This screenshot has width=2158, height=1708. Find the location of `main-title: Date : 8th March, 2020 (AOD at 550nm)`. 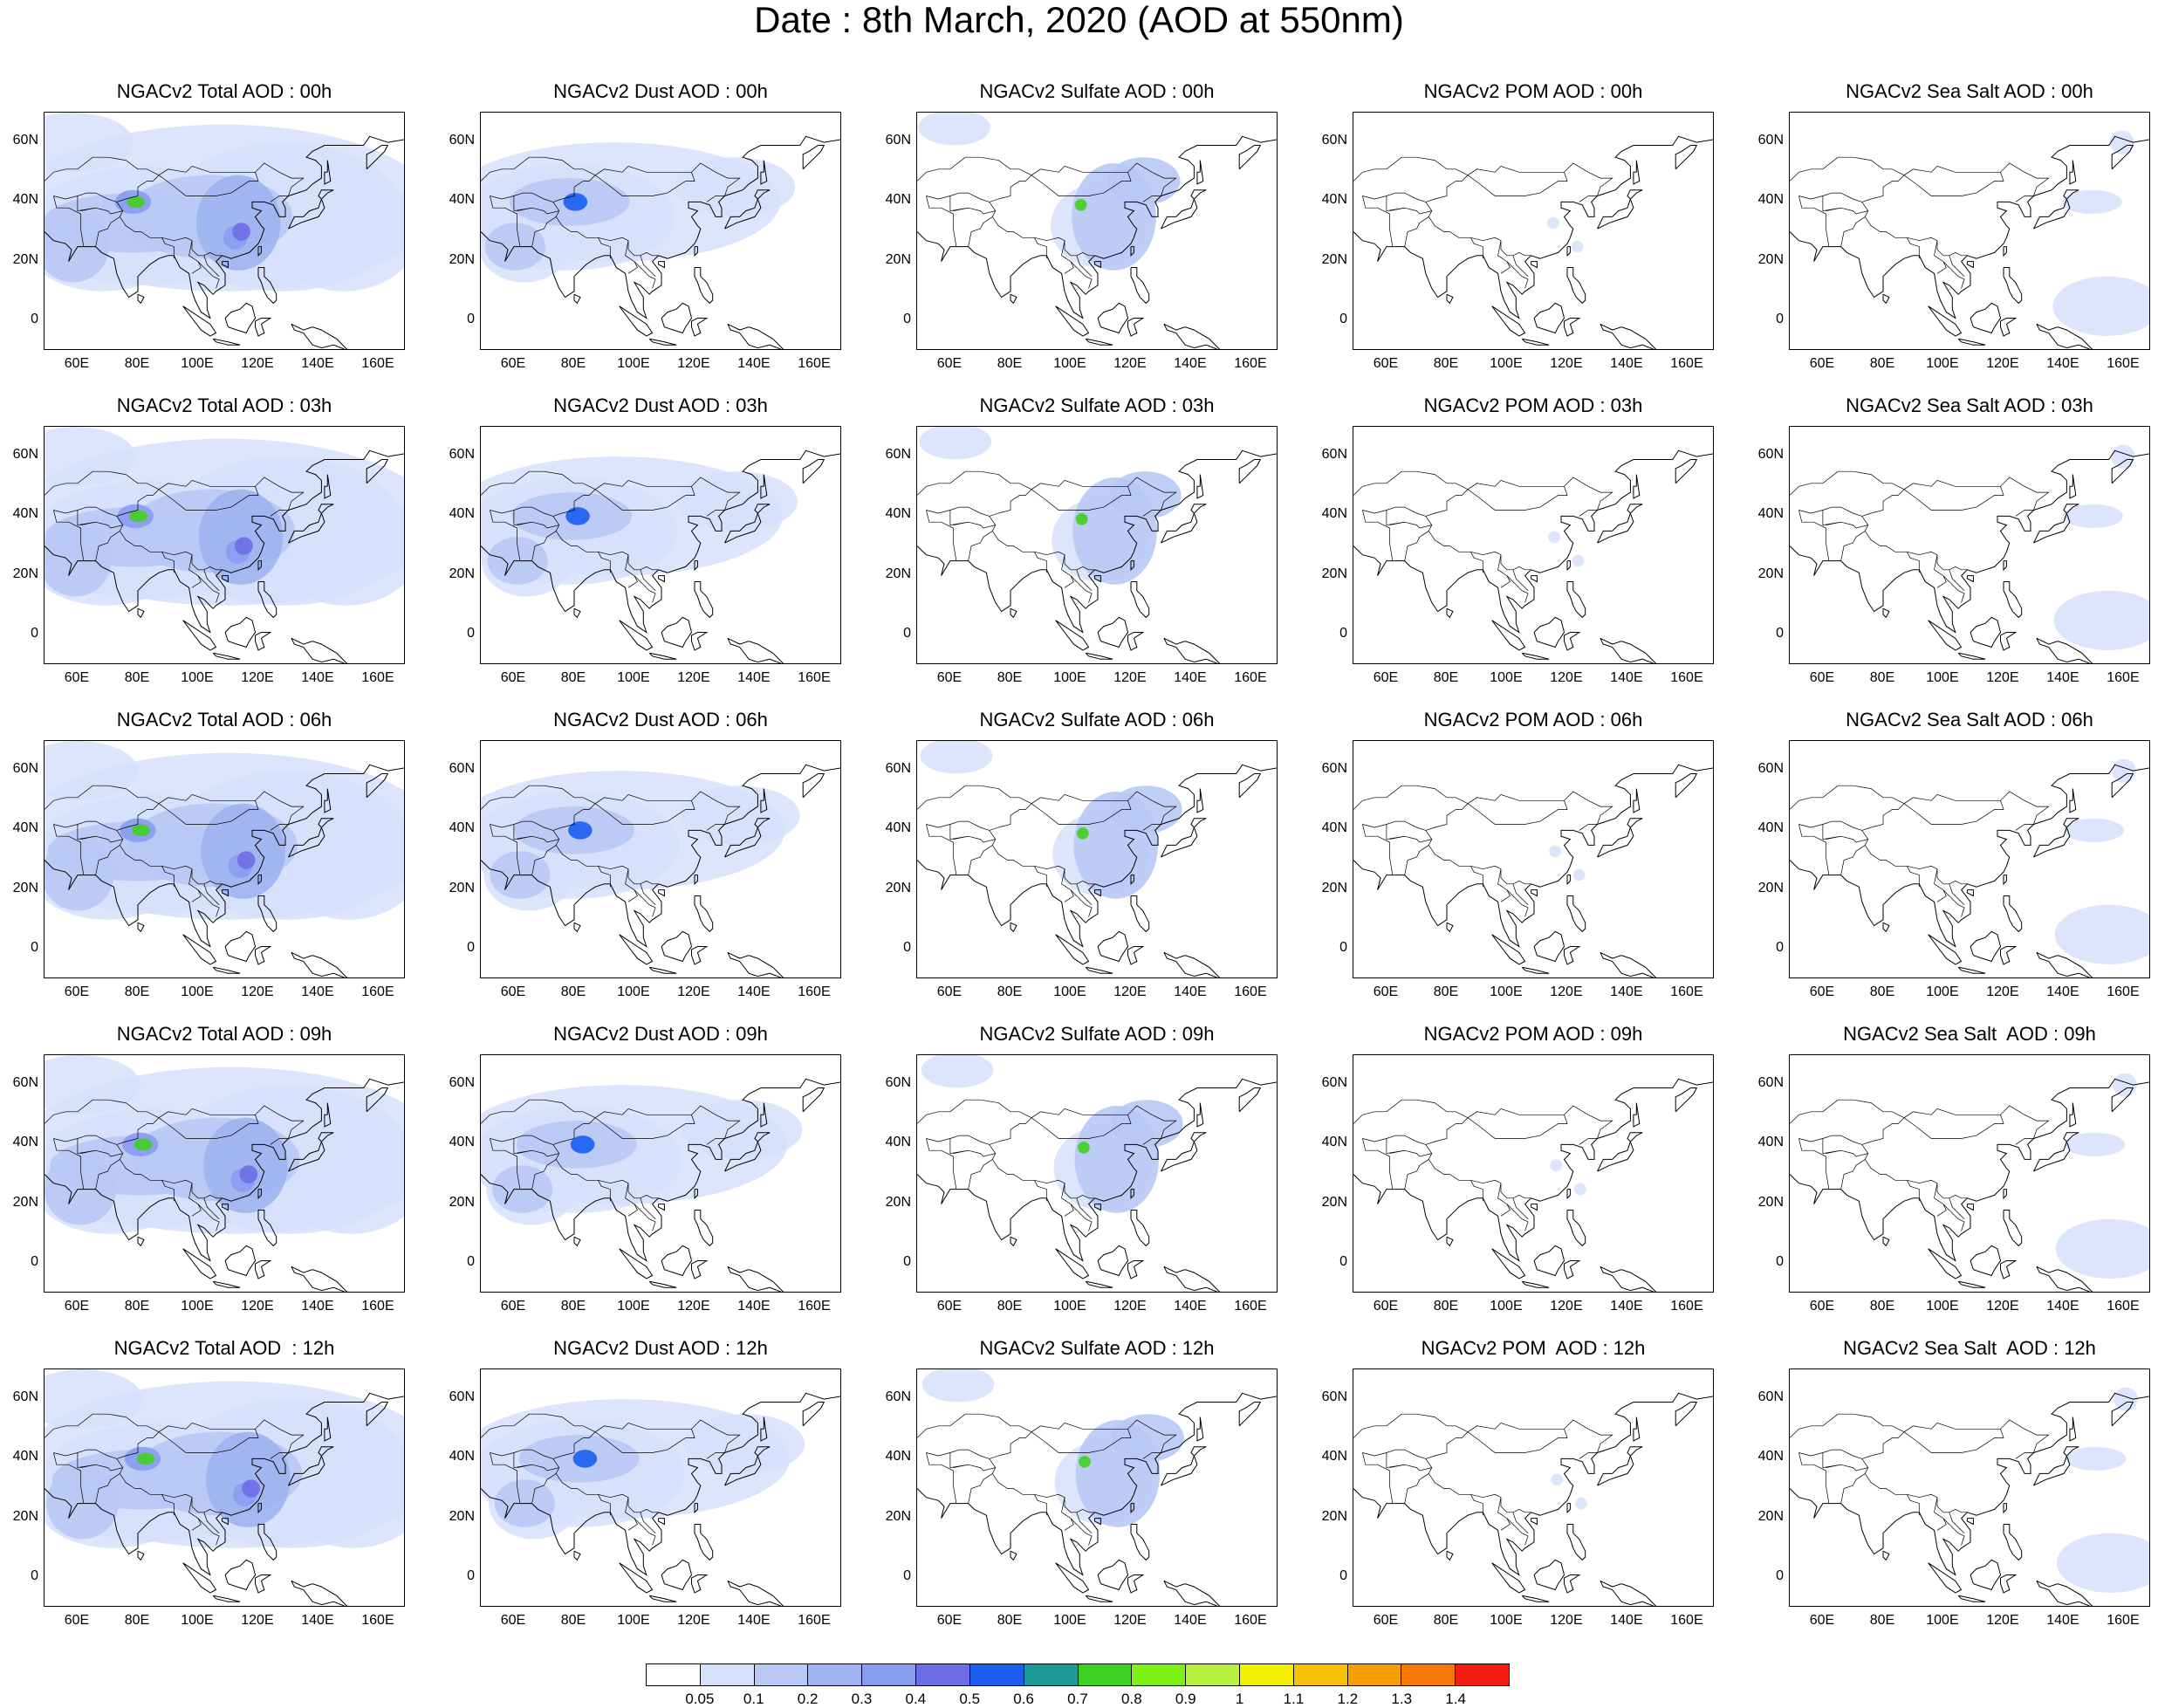

main-title: Date : 8th March, 2020 (AOD at 550nm) is located at coordinates (1079, 20).